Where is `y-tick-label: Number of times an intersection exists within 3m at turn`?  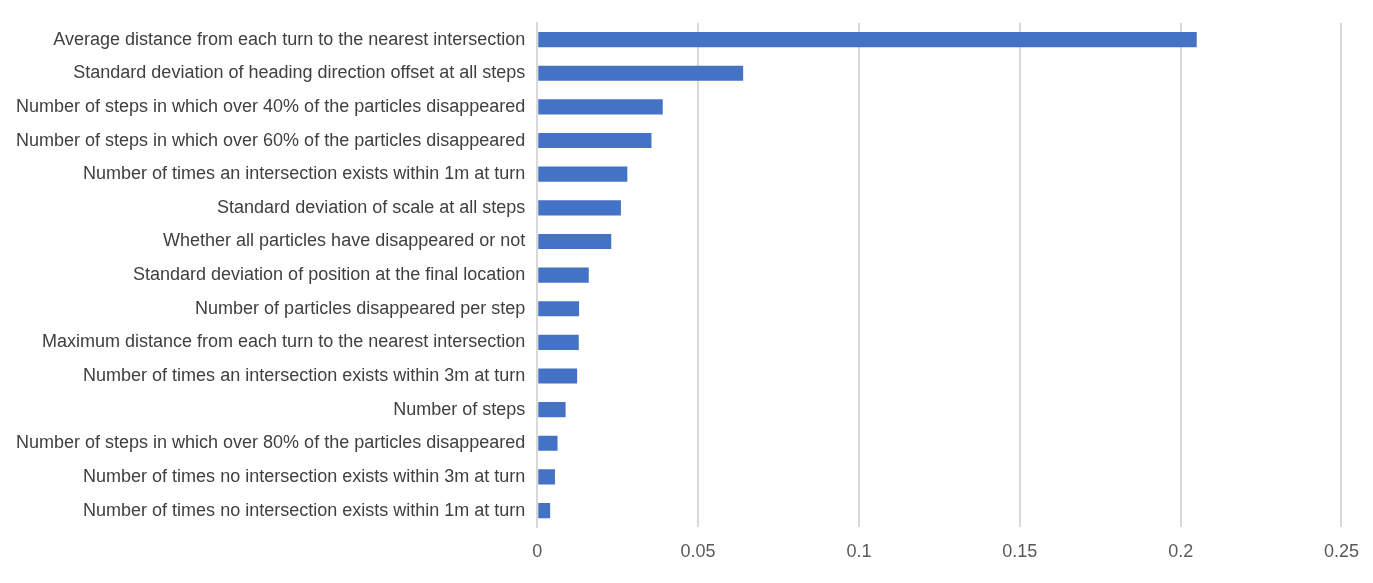
y-tick-label: Number of times an intersection exists within 3m at turn is located at coordinates (304, 374).